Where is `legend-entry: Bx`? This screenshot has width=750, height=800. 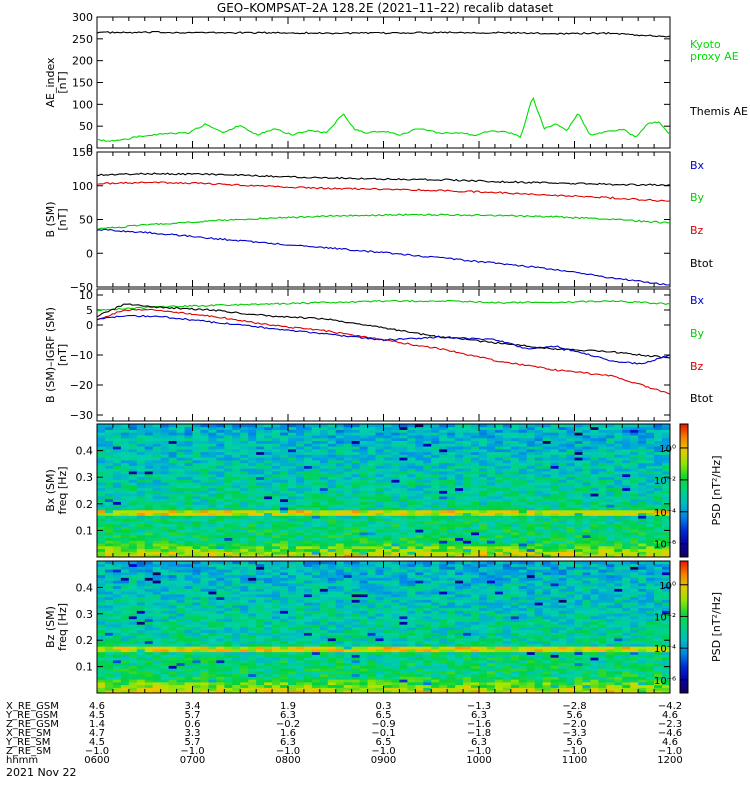 legend-entry: Bx is located at coordinates (697, 300).